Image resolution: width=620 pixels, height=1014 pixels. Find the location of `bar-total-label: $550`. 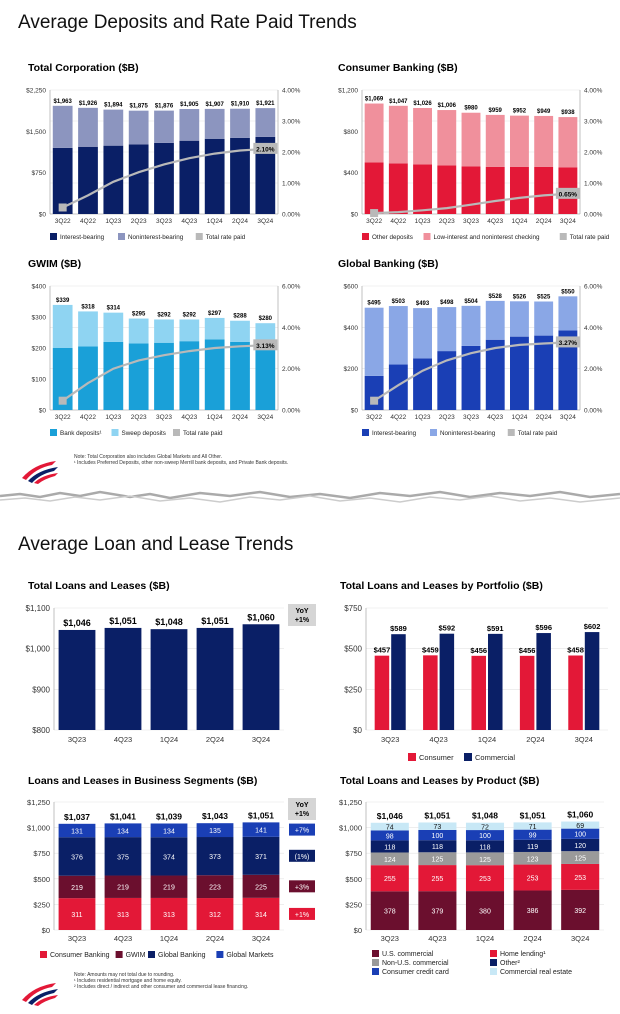

bar-total-label: $550 is located at coordinates (568, 292).